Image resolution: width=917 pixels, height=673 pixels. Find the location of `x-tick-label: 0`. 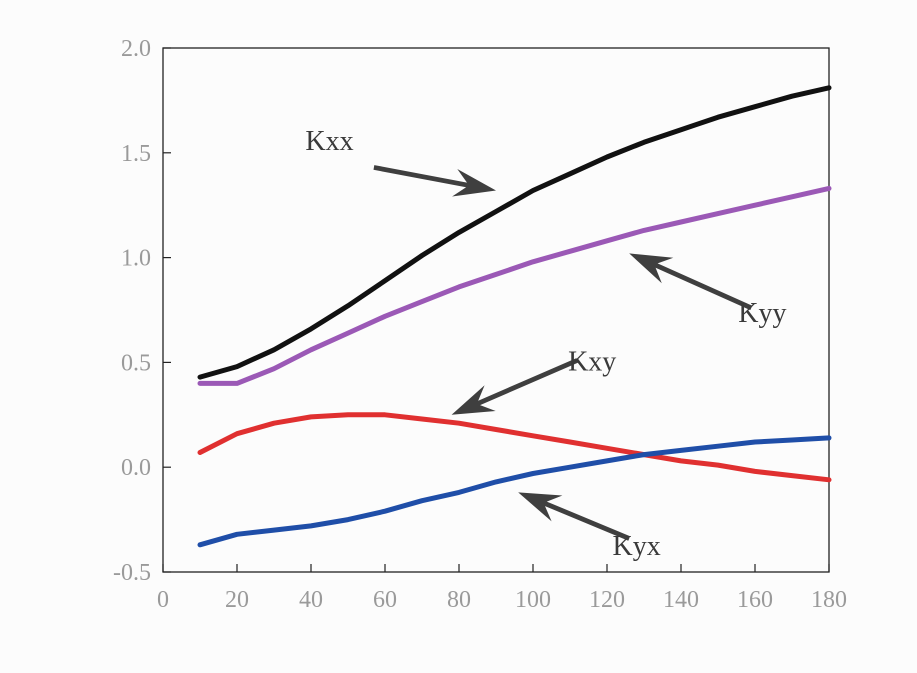

x-tick-label: 0 is located at coordinates (163, 600).